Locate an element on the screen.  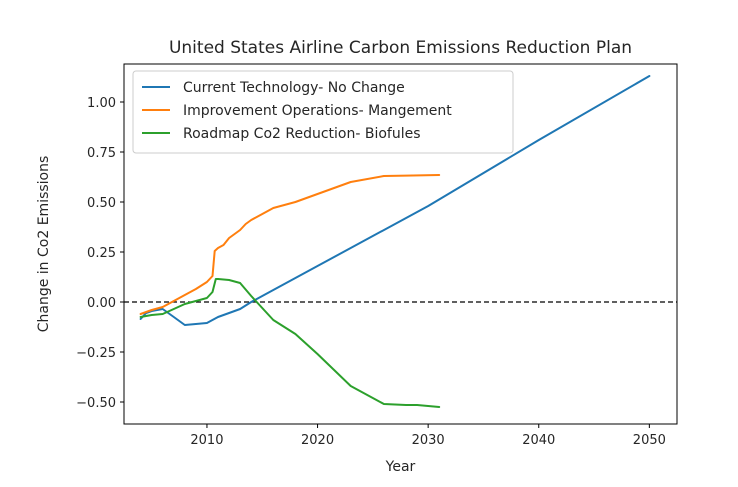
y-tick-label: 1.00 is located at coordinates (101, 103).